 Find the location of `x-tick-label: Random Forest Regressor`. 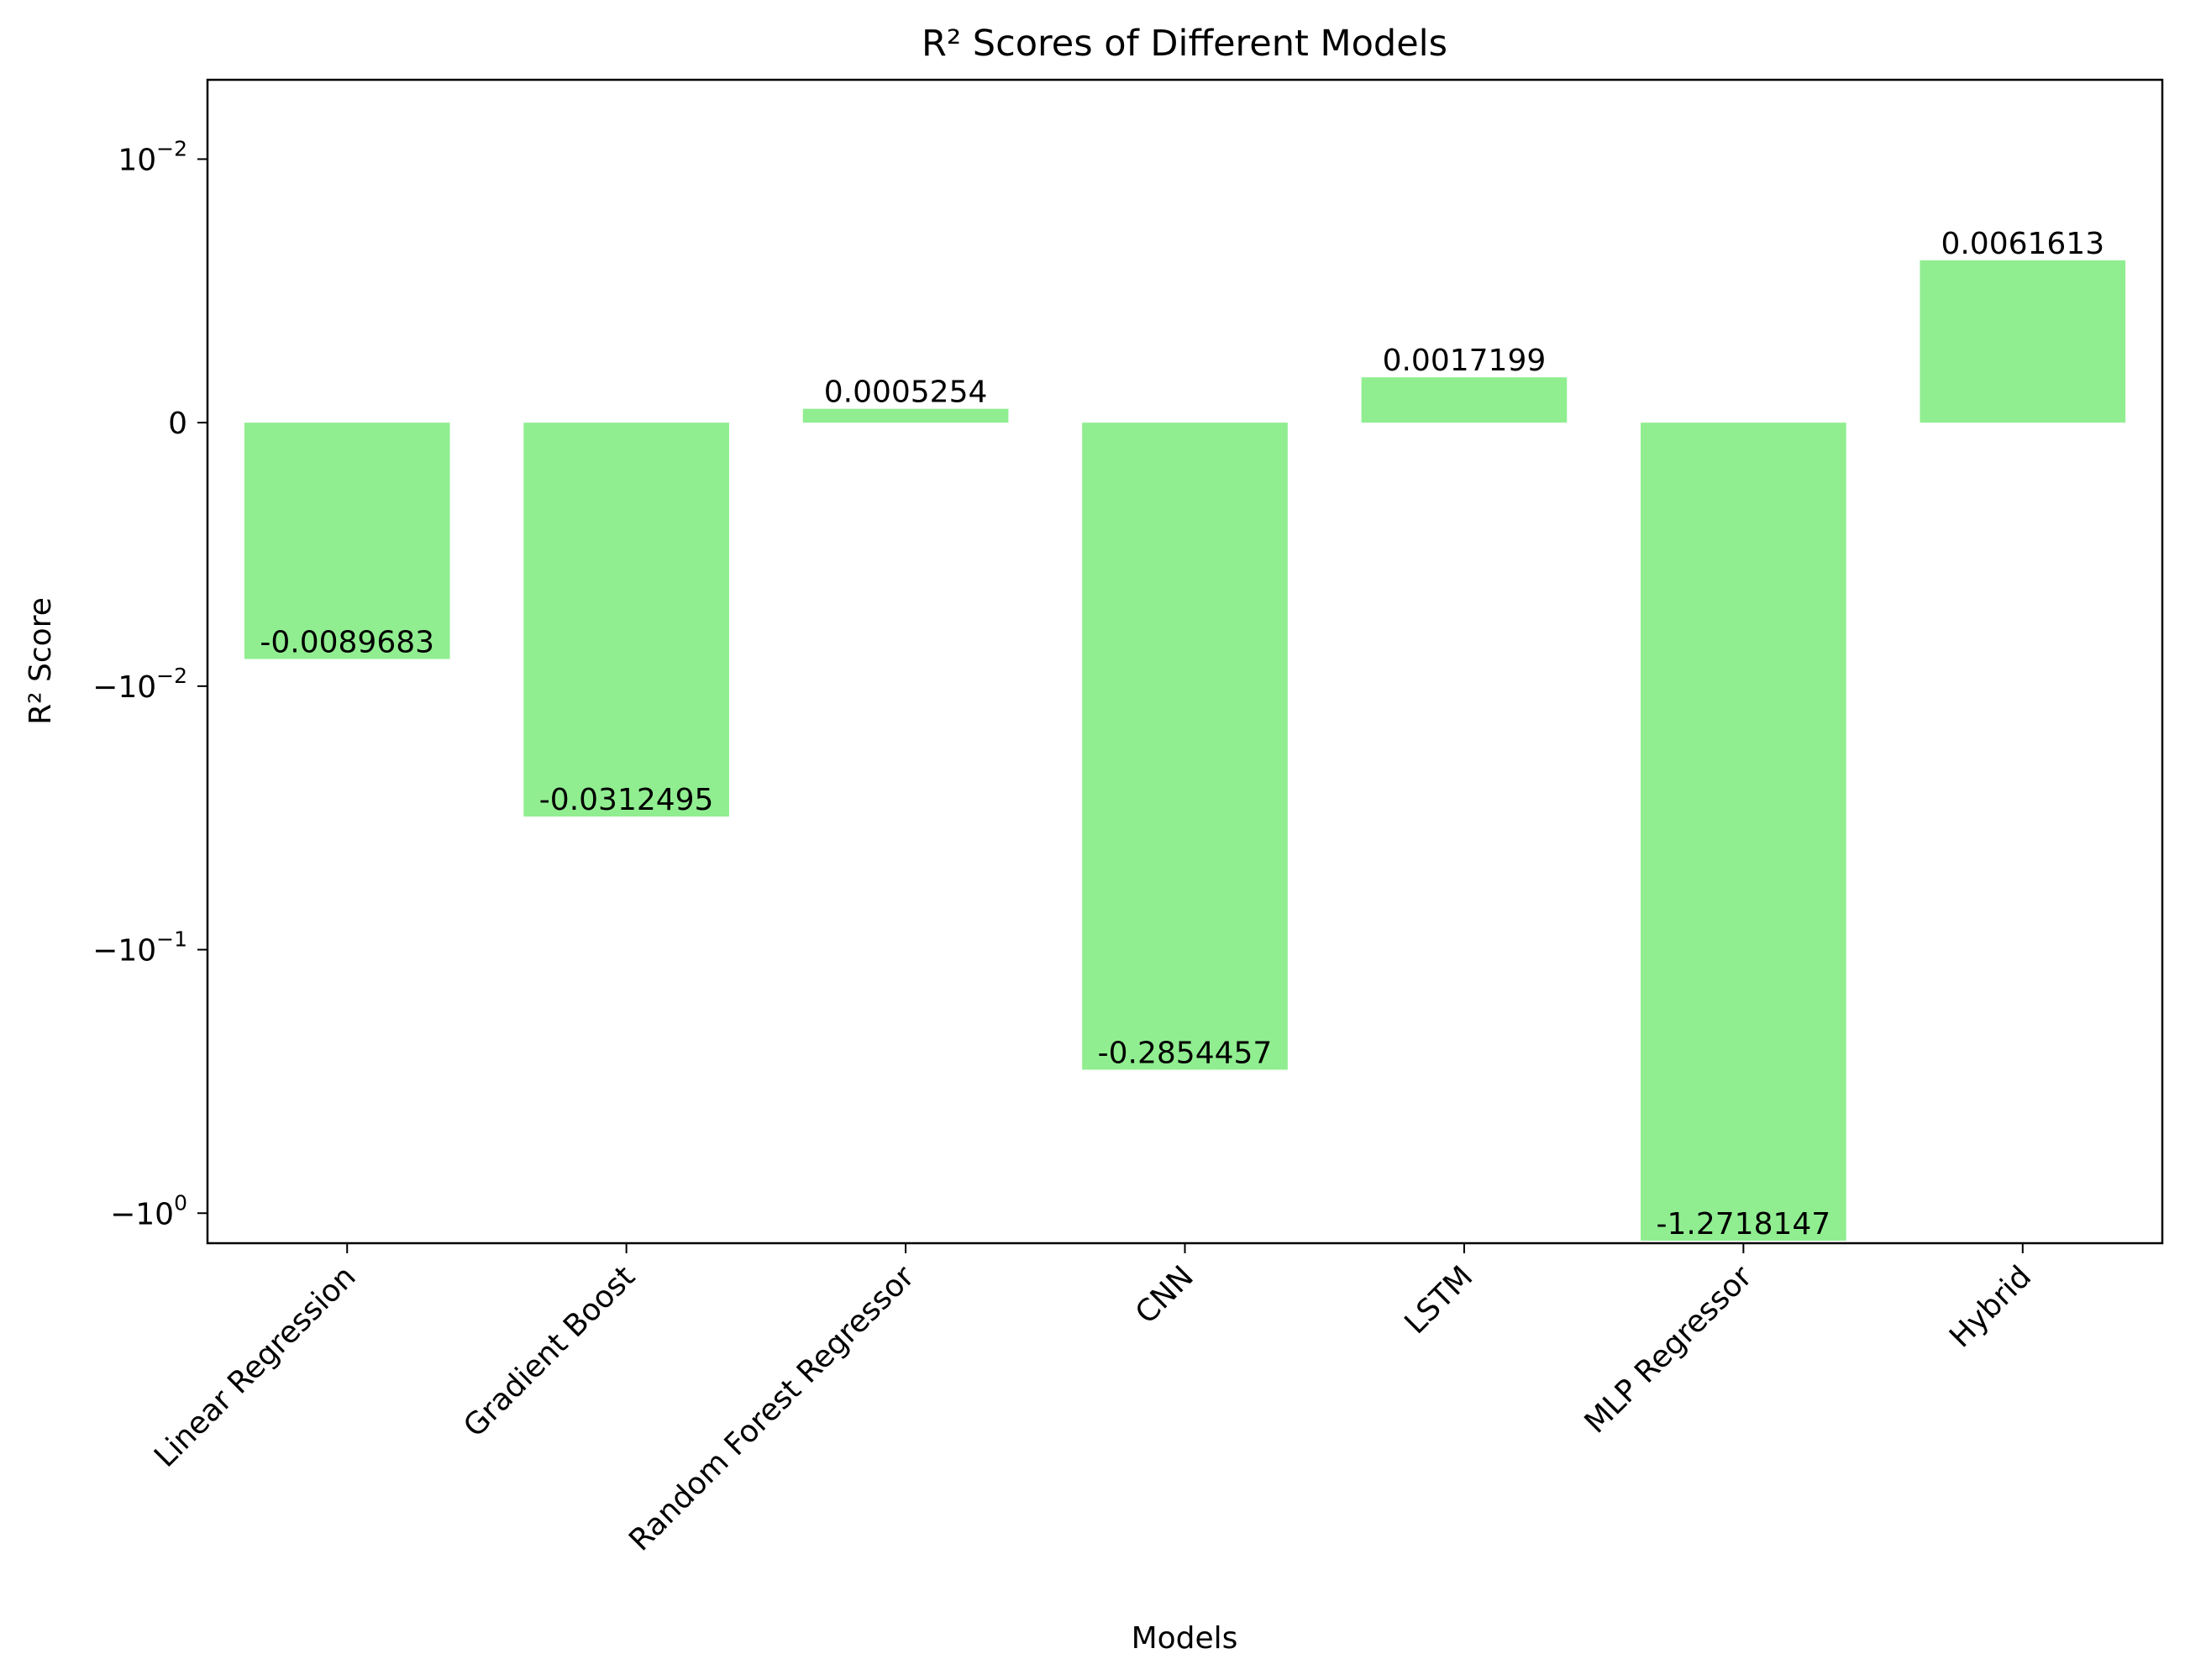

x-tick-label: Random Forest Regressor is located at coordinates (771, 1408).